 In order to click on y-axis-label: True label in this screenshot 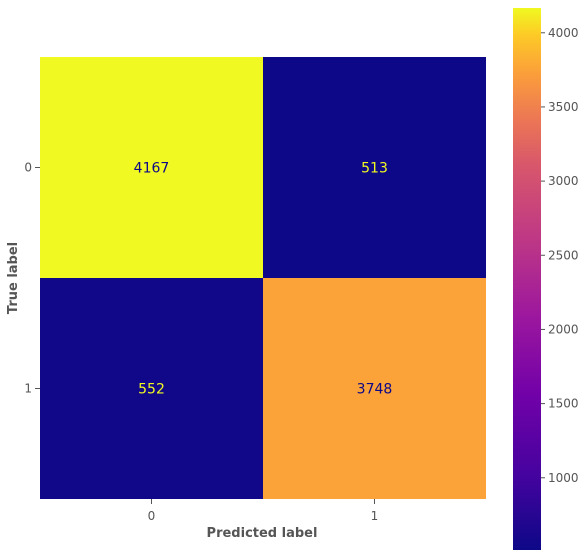, I will do `click(13, 278)`.